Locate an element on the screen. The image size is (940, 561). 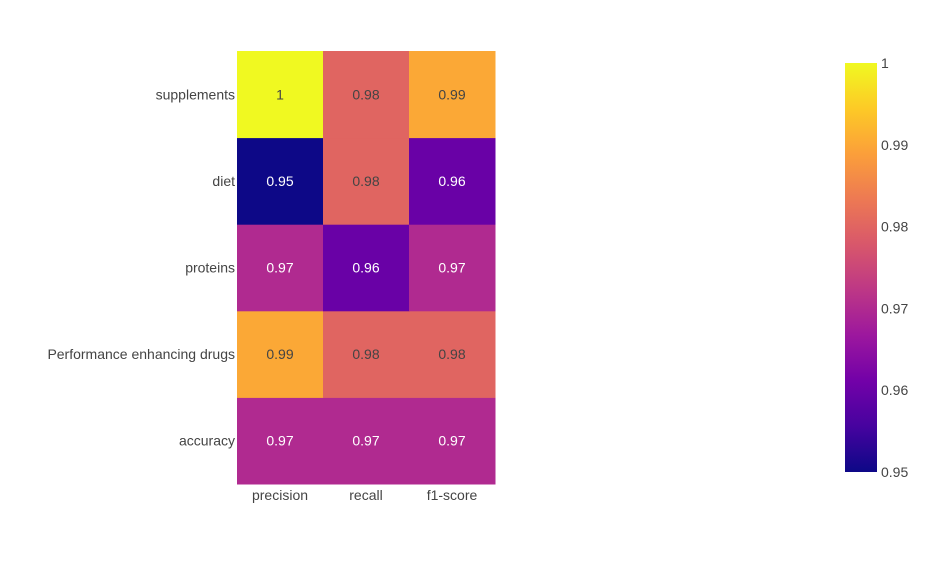
colorbar-tick-label: 0.97 is located at coordinates (894, 308).